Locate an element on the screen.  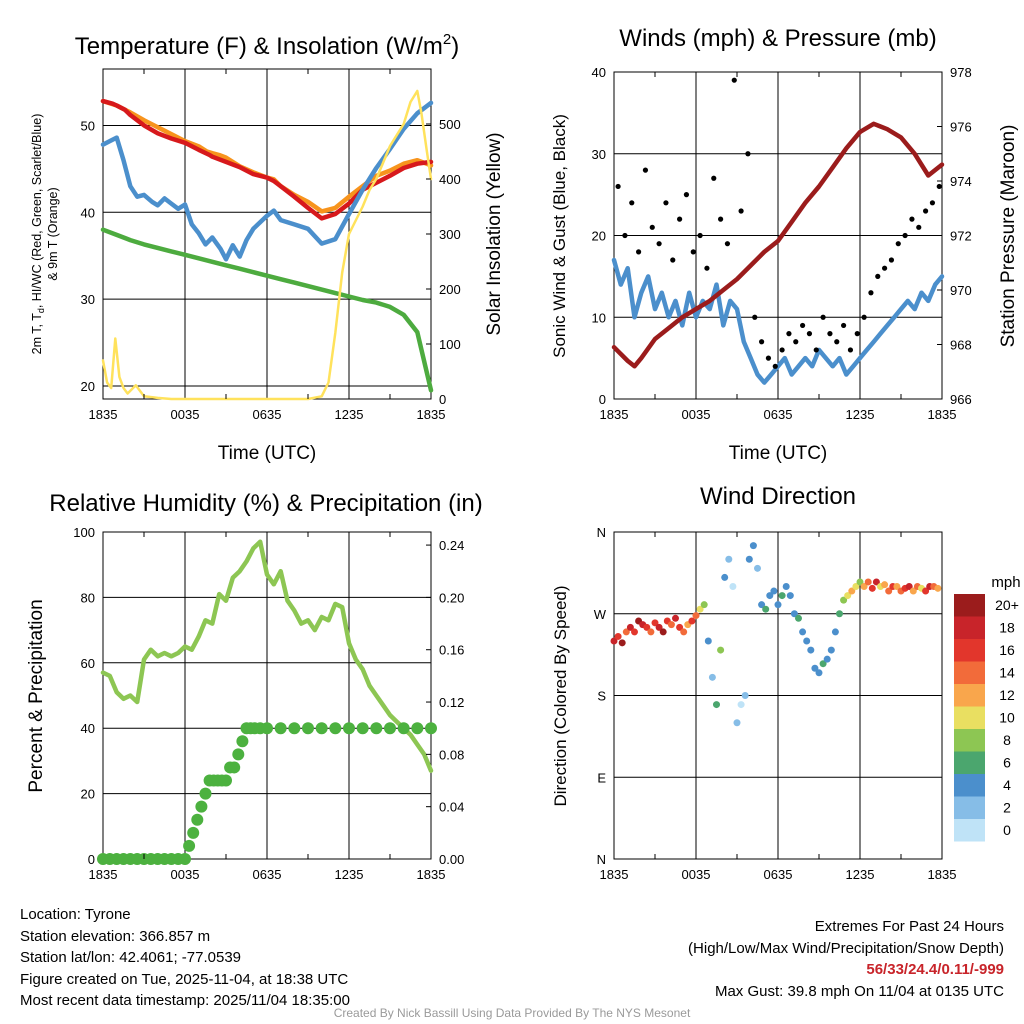
y2-tick-label: 972 is located at coordinates (961, 236).